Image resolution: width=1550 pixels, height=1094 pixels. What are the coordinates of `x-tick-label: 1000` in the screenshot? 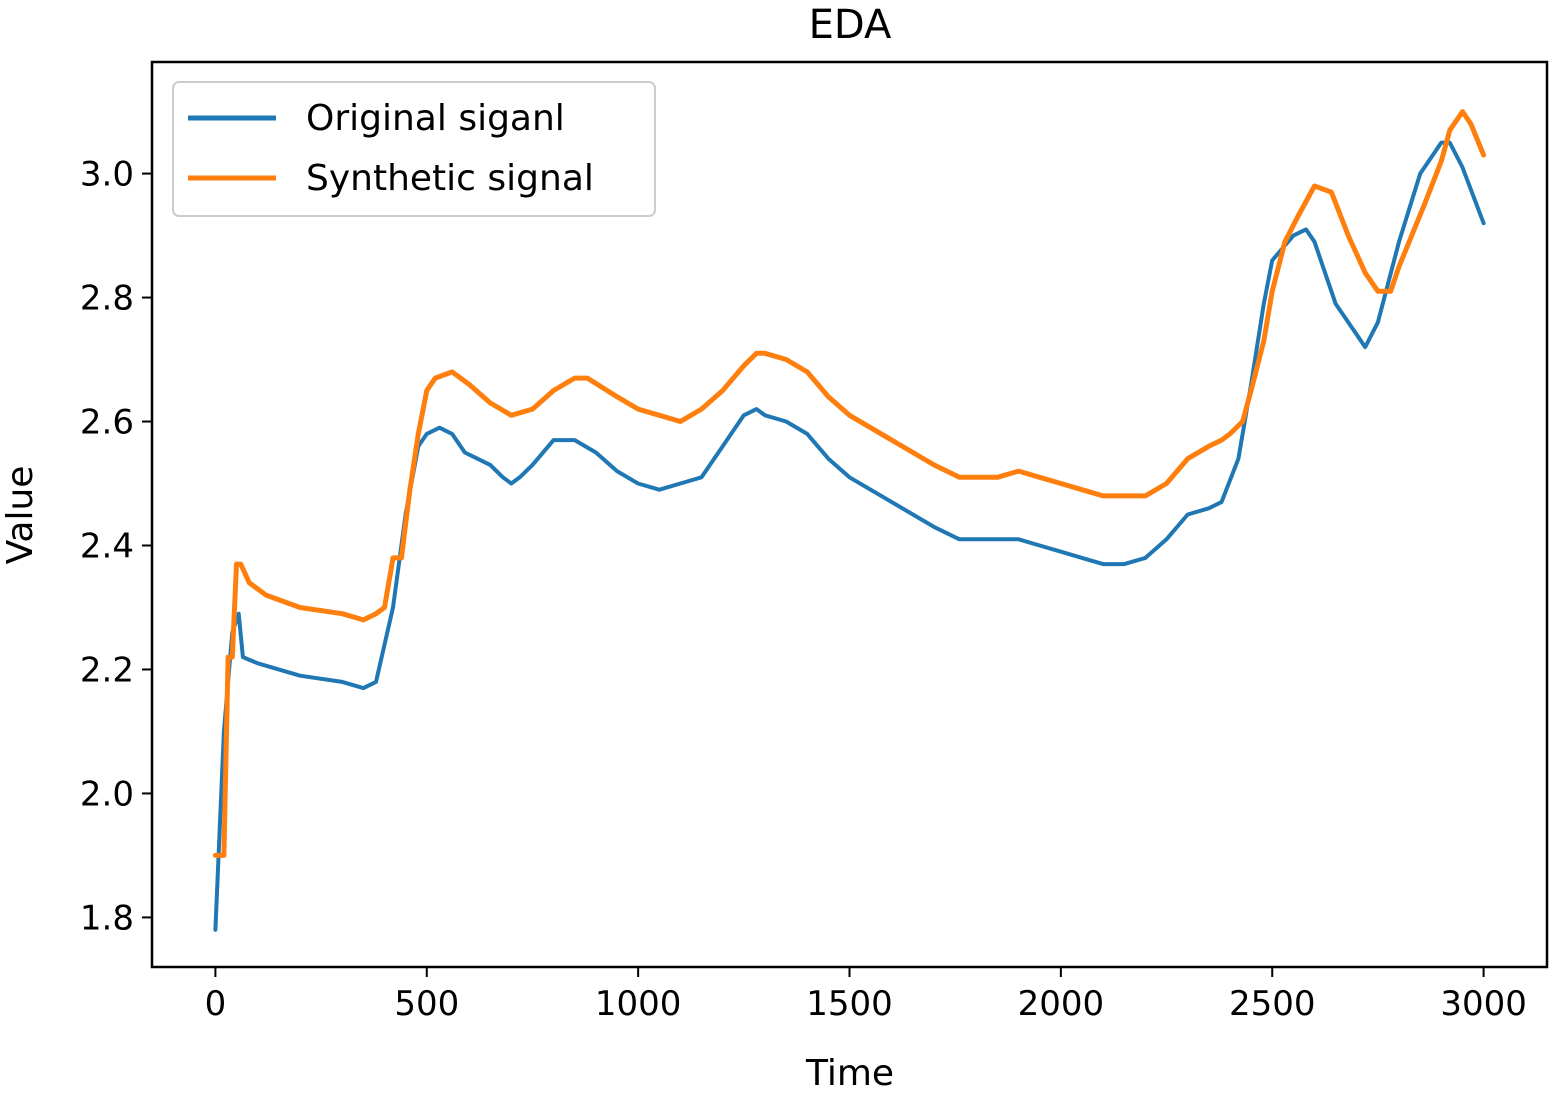 It's located at (638, 1004).